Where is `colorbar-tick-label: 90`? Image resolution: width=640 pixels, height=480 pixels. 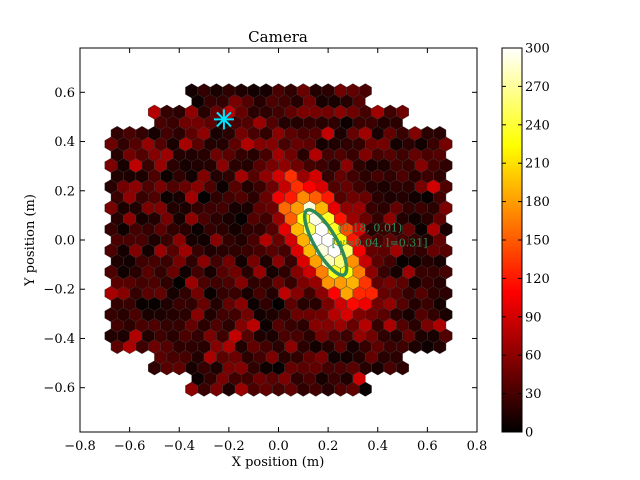 colorbar-tick-label: 90 is located at coordinates (533, 317).